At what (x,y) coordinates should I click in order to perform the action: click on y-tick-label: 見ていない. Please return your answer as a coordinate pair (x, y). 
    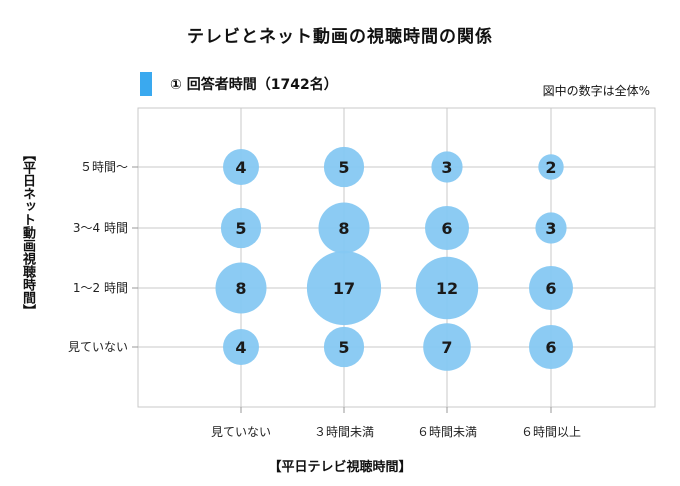
    Looking at the image, I should click on (98, 347).